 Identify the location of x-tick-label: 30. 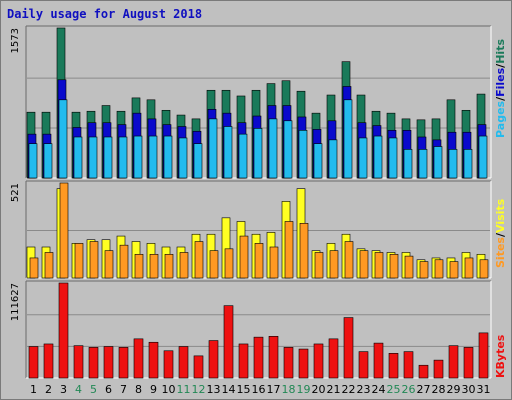
(469, 389).